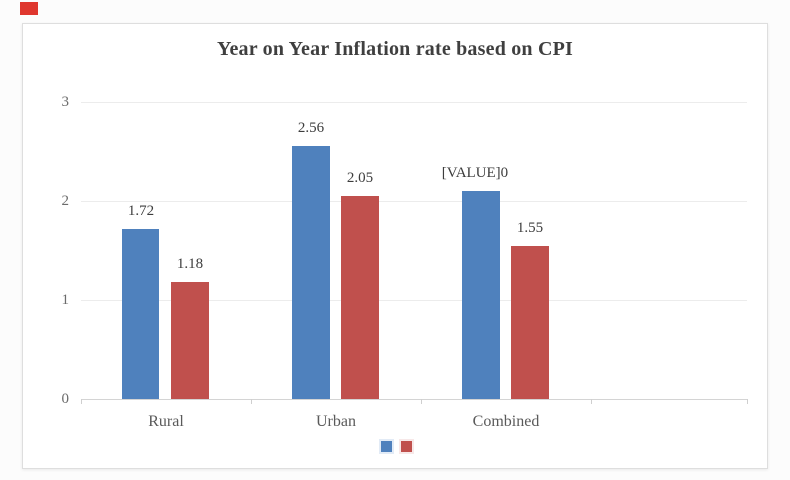 Image resolution: width=790 pixels, height=480 pixels. I want to click on y-tick-label-1: 1, so click(65, 300).